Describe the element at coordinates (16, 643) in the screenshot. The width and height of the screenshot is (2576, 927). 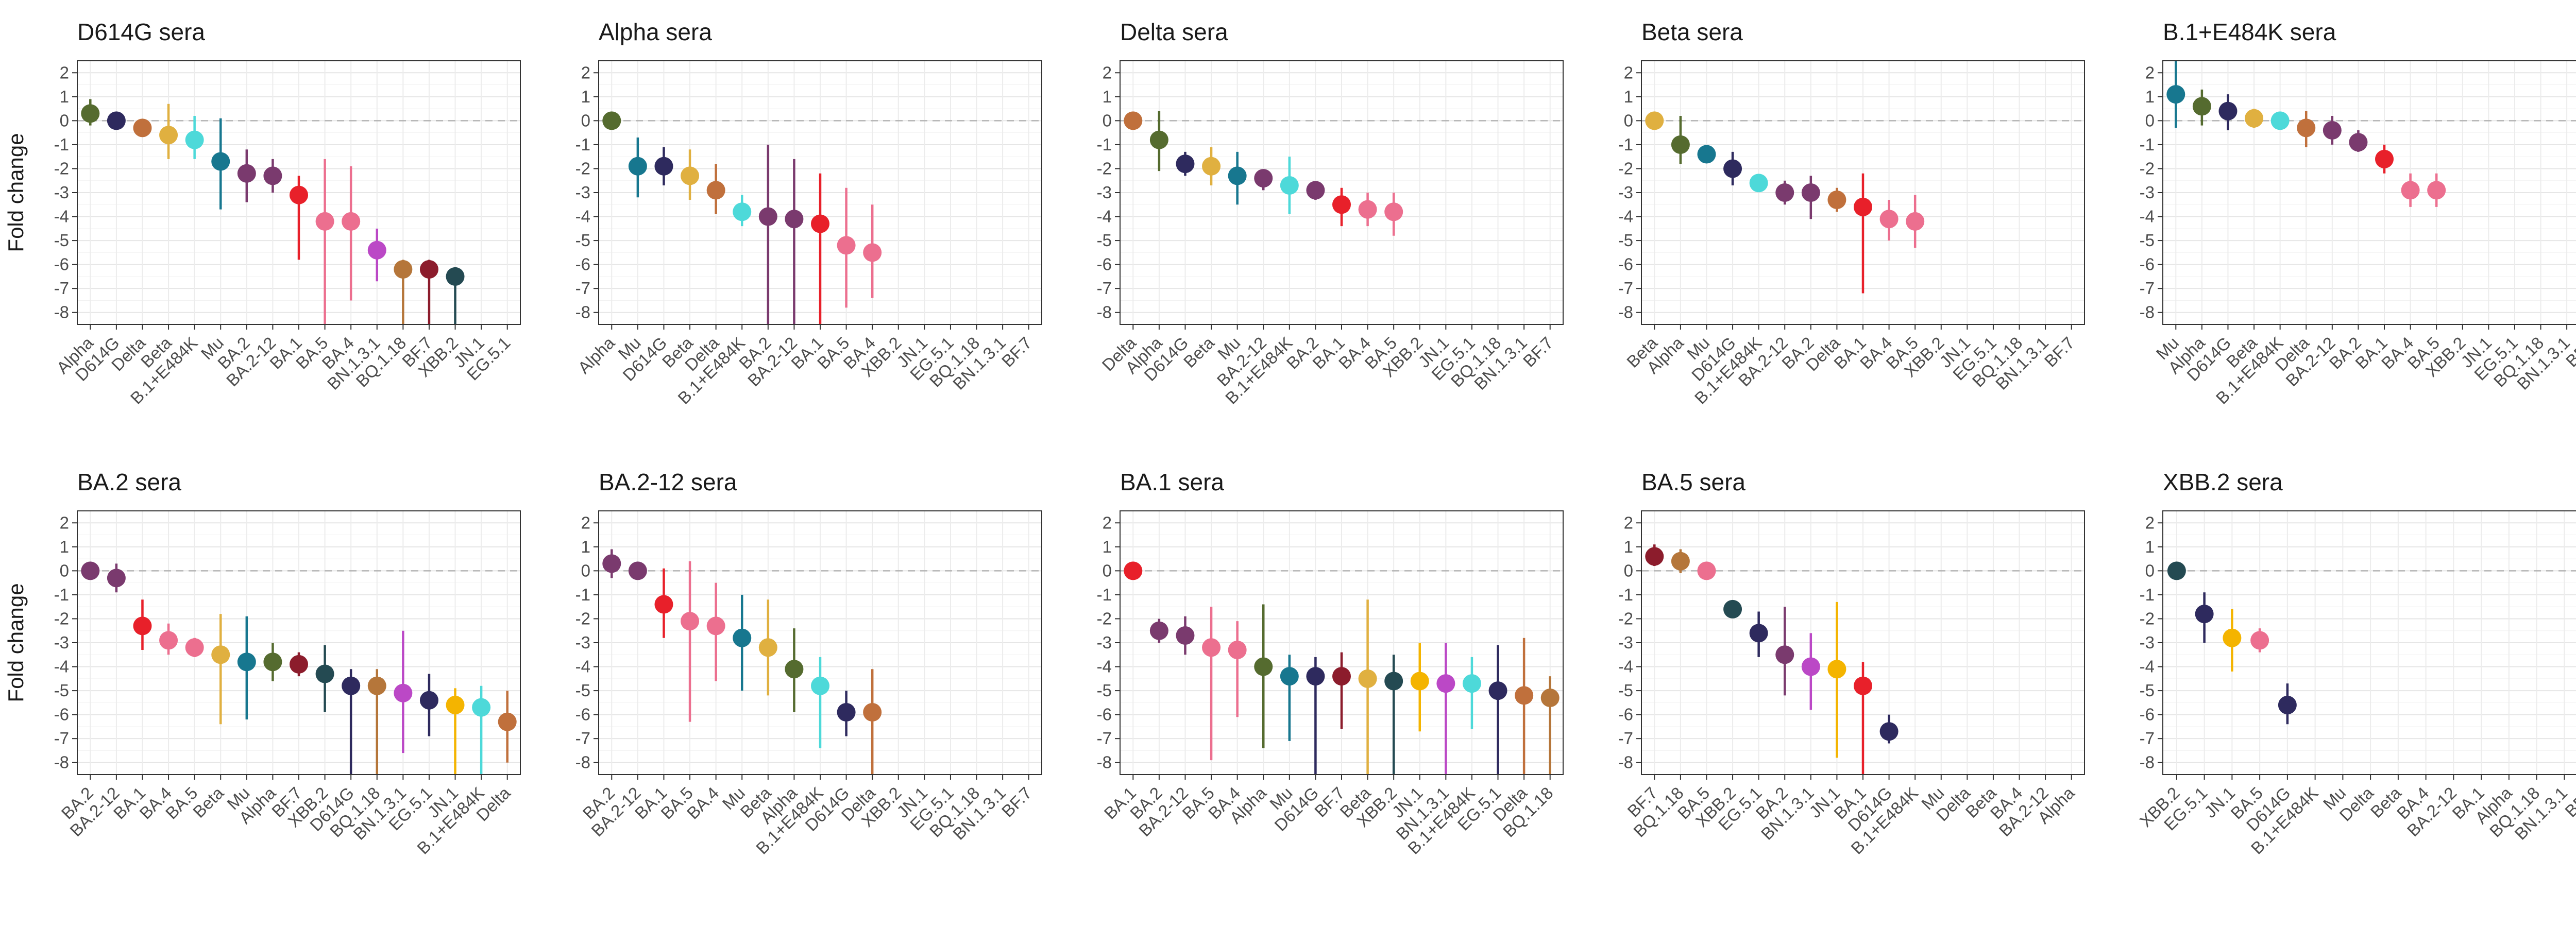
I see `y-axis-title: Fold change` at that location.